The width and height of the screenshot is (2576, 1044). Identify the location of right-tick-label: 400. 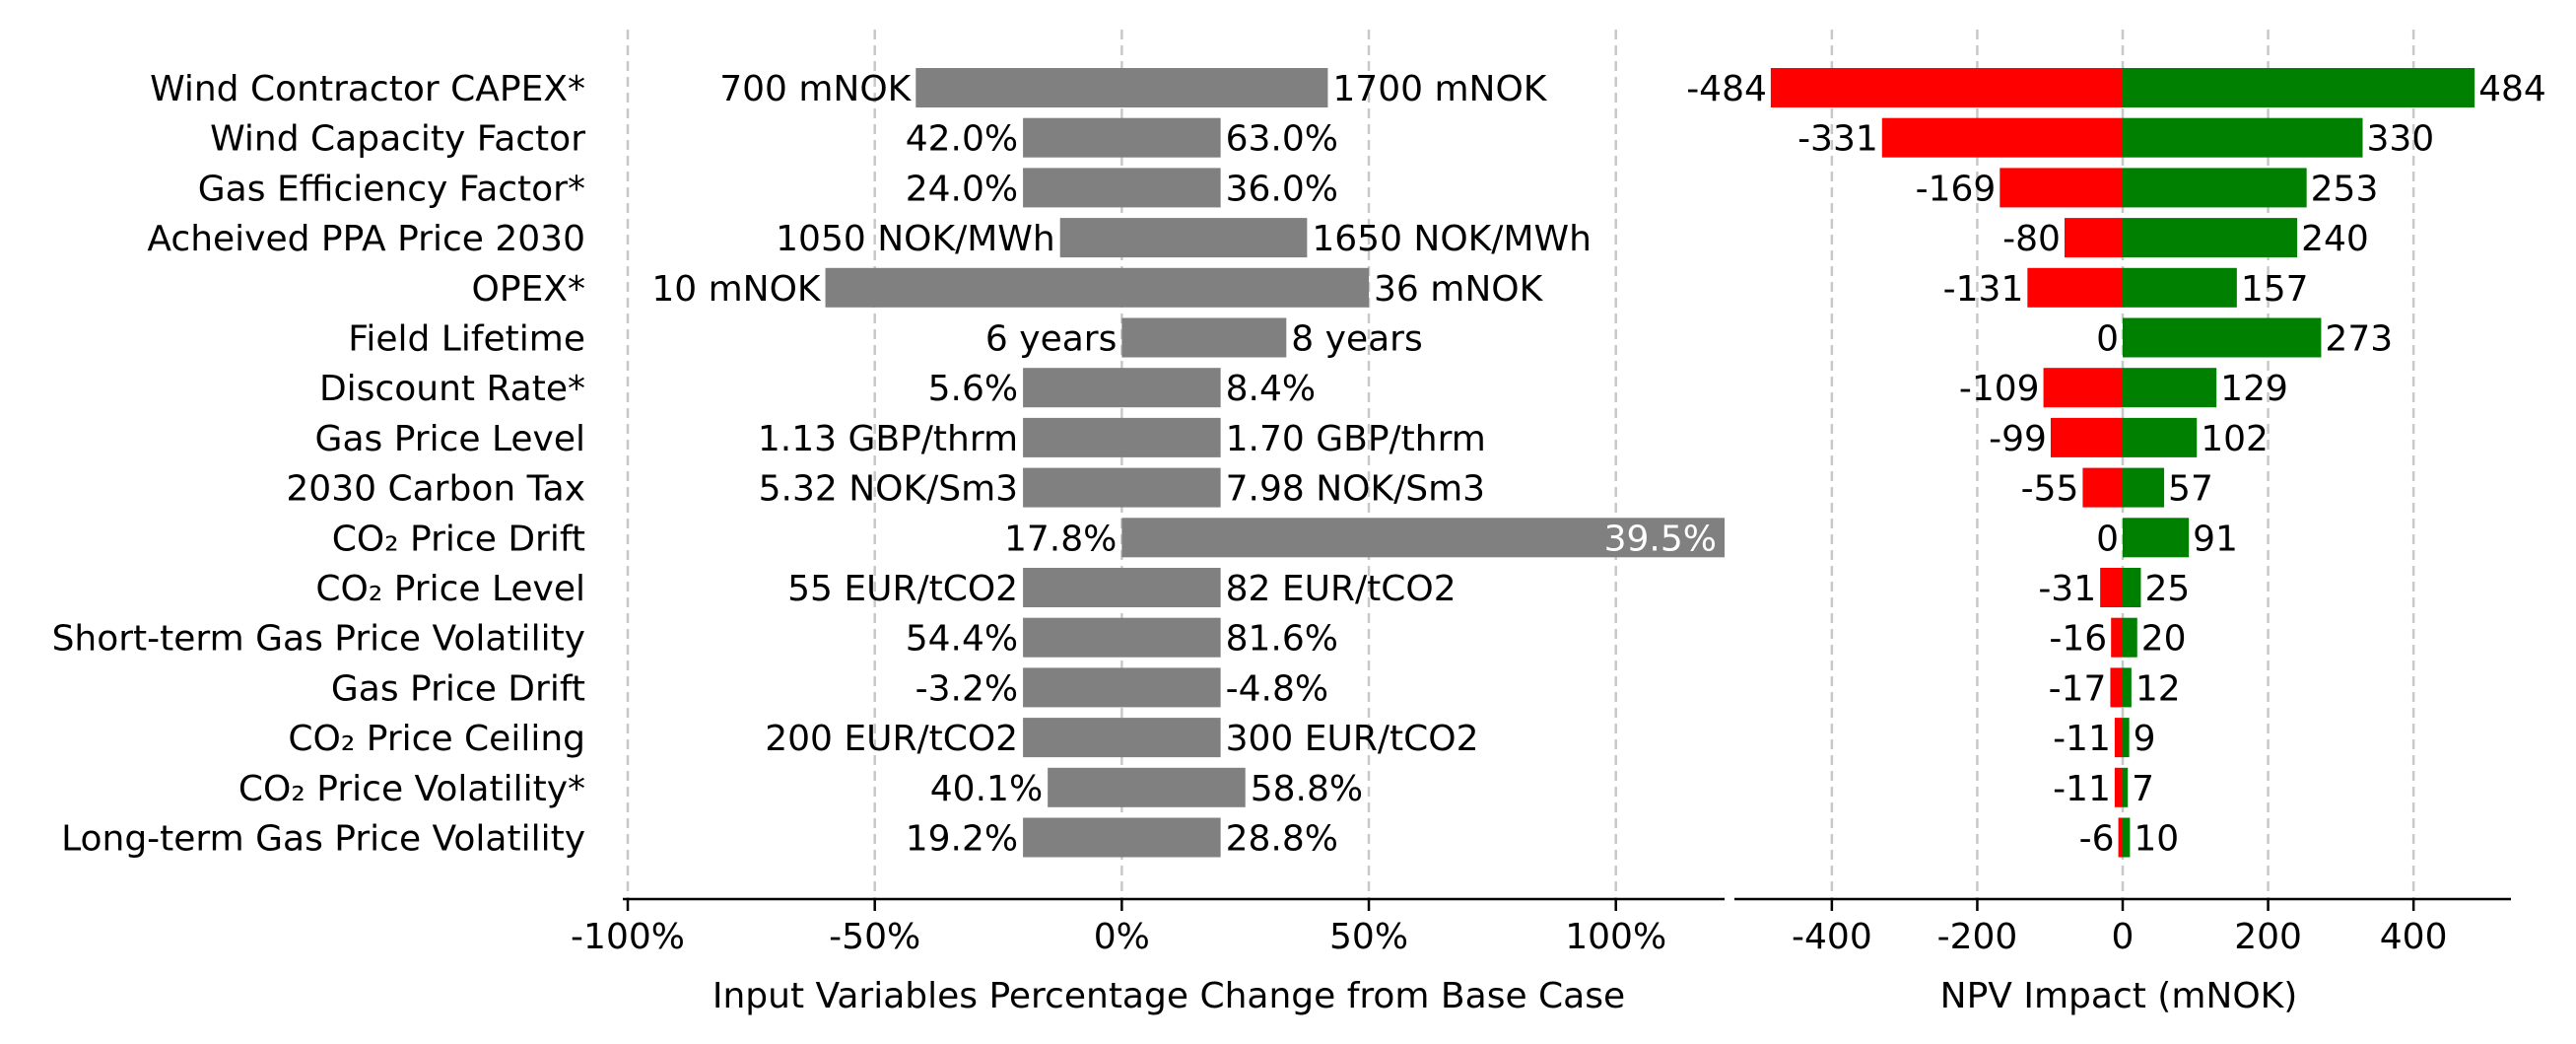
(2414, 937).